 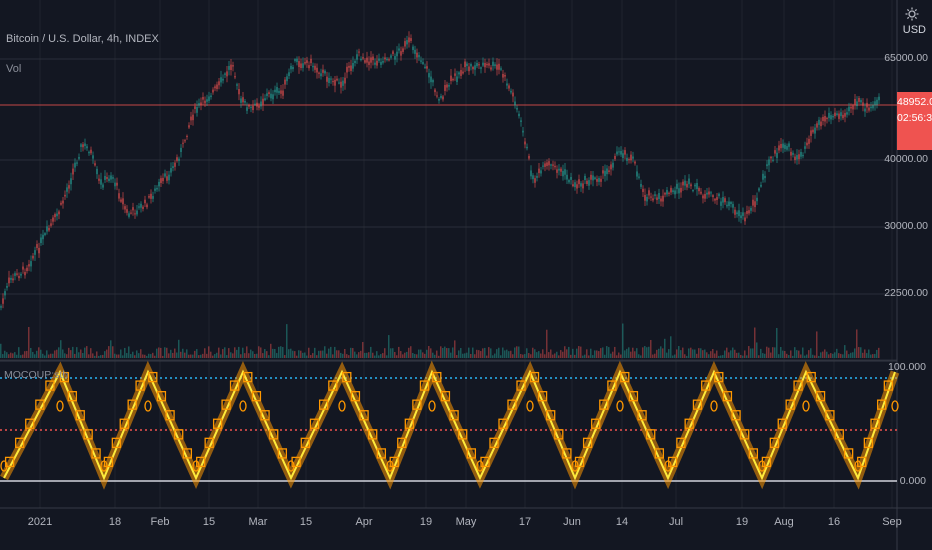 I want to click on volume-indicator-label: Vol, so click(x=14, y=69).